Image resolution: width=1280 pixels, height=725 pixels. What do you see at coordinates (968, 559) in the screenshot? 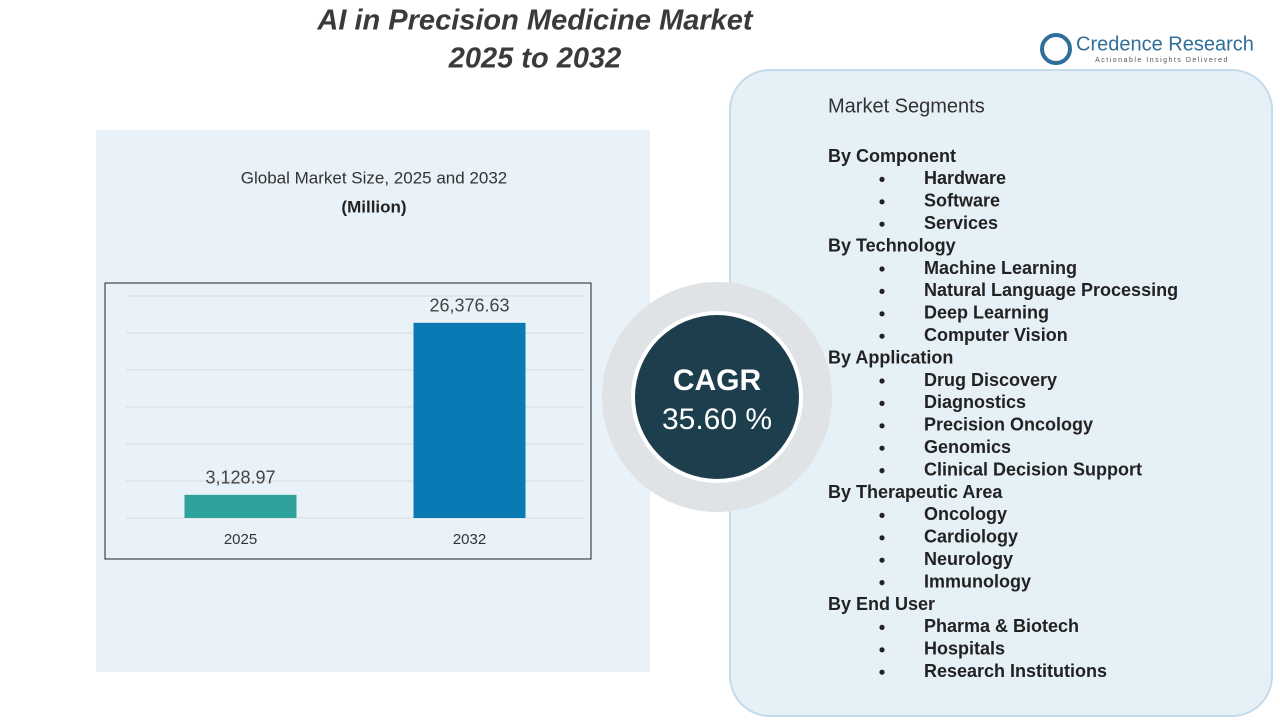
I see `segment-item: Neurology` at bounding box center [968, 559].